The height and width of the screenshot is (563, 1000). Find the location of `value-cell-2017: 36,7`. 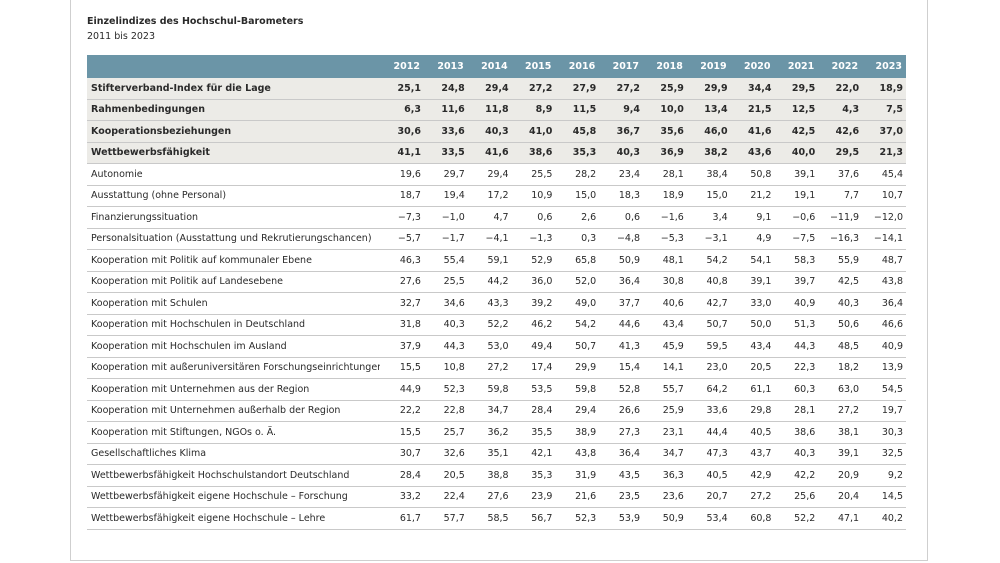

value-cell-2017: 36,7 is located at coordinates (621, 131).